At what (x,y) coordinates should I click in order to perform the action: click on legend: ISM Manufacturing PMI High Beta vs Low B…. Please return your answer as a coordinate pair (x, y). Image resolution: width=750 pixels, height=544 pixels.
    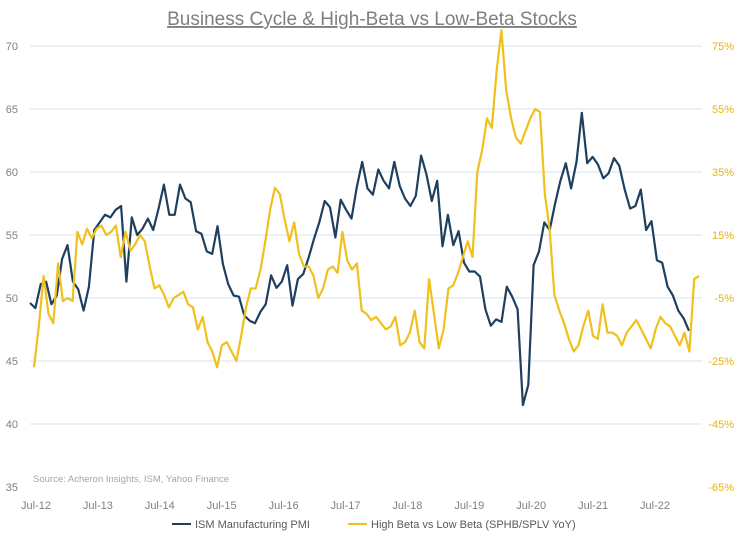
    Looking at the image, I should click on (374, 525).